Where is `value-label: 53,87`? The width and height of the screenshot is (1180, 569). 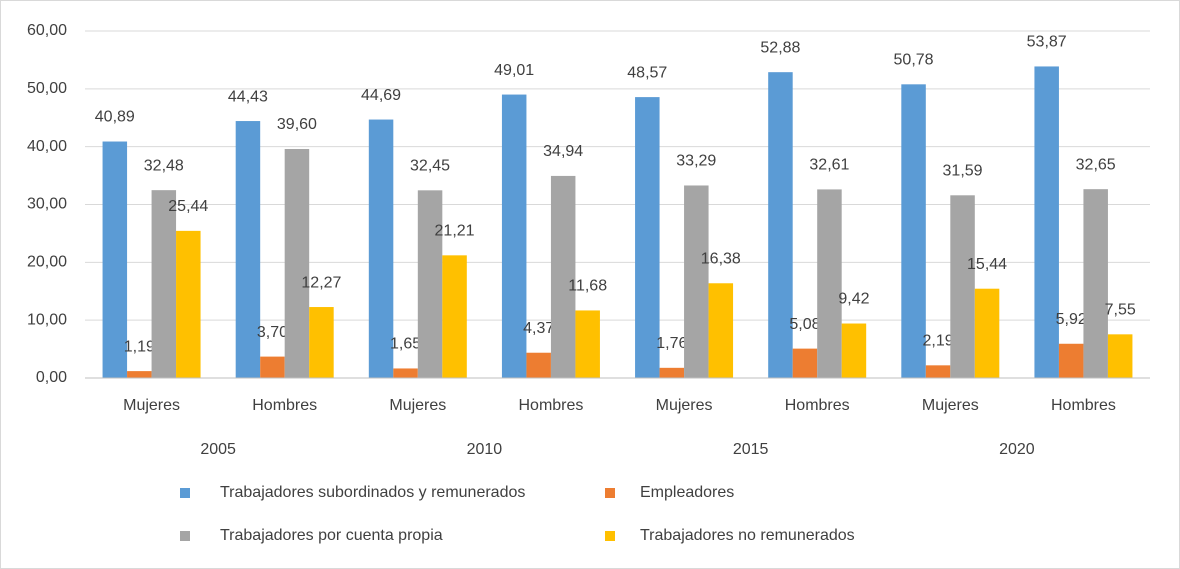 value-label: 53,87 is located at coordinates (1047, 42).